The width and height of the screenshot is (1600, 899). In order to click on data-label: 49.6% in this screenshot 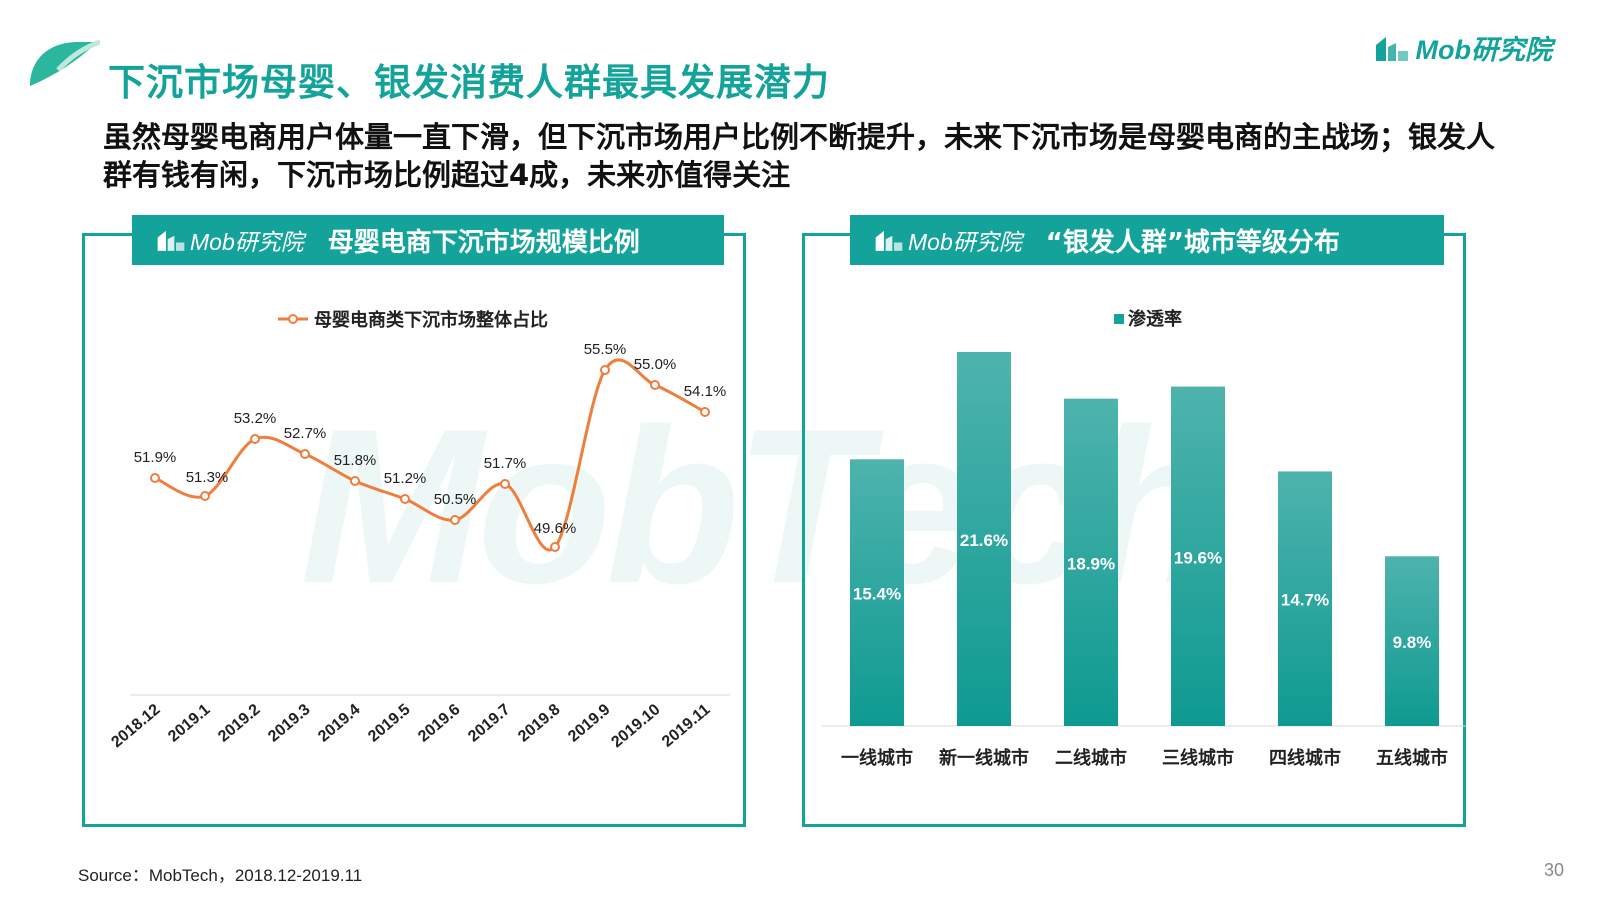, I will do `click(555, 528)`.